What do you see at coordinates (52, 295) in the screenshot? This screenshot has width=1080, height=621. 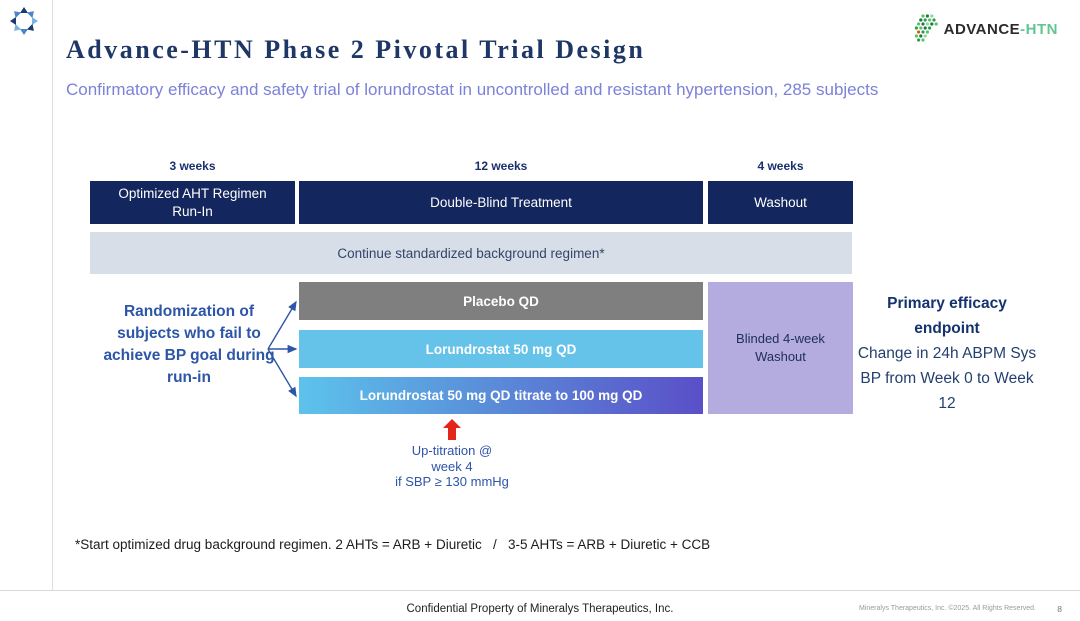 I see `left-divider-line` at bounding box center [52, 295].